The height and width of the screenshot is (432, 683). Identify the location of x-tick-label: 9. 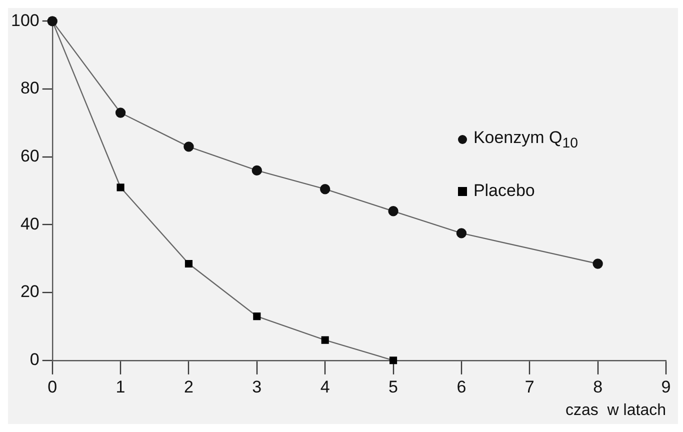
(666, 386).